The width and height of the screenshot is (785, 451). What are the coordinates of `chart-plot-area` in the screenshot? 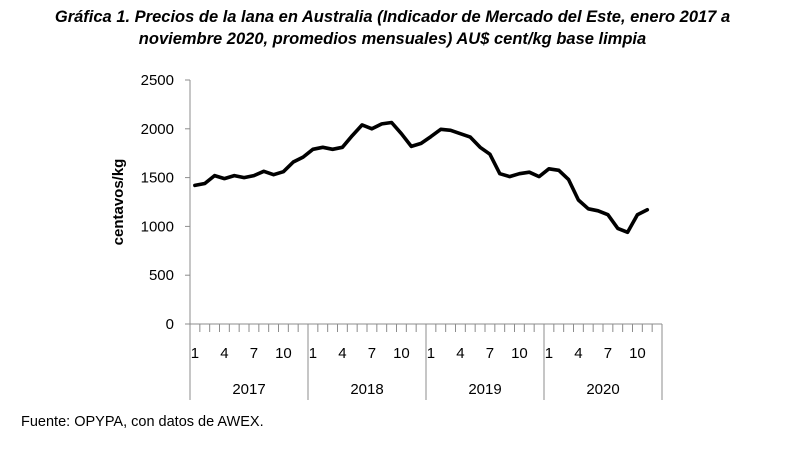 It's located at (421, 177).